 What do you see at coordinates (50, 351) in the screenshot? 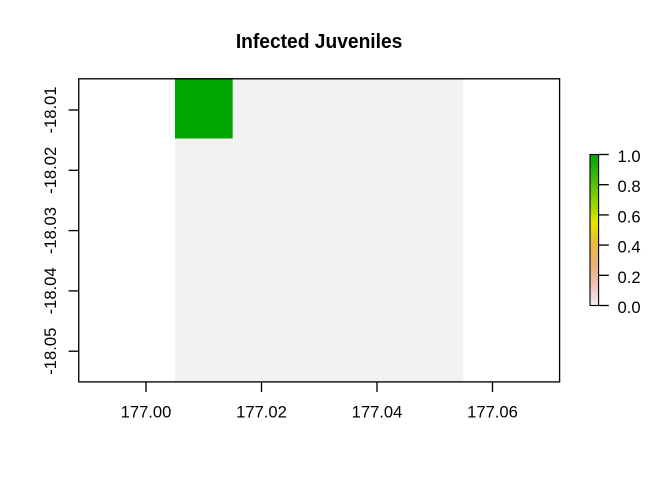
I see `svg-text: -18.05` at bounding box center [50, 351].